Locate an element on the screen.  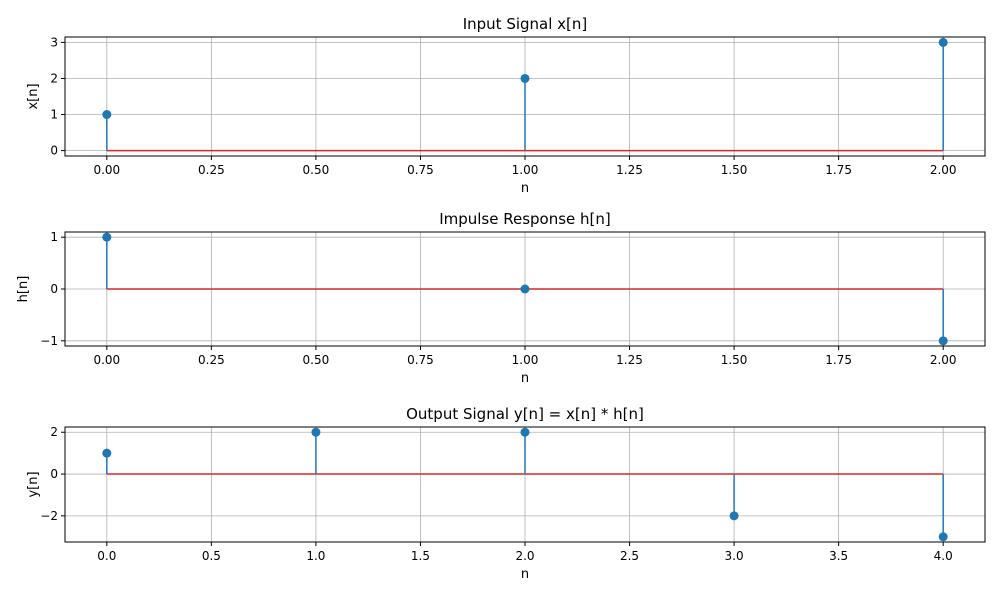
x-tick-label: 1.0 is located at coordinates (315, 556).